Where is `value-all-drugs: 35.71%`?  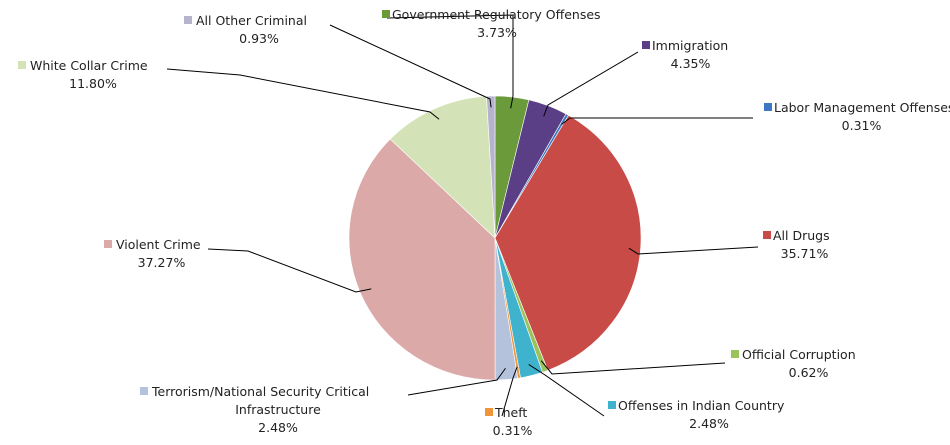 value-all-drugs: 35.71% is located at coordinates (805, 253).